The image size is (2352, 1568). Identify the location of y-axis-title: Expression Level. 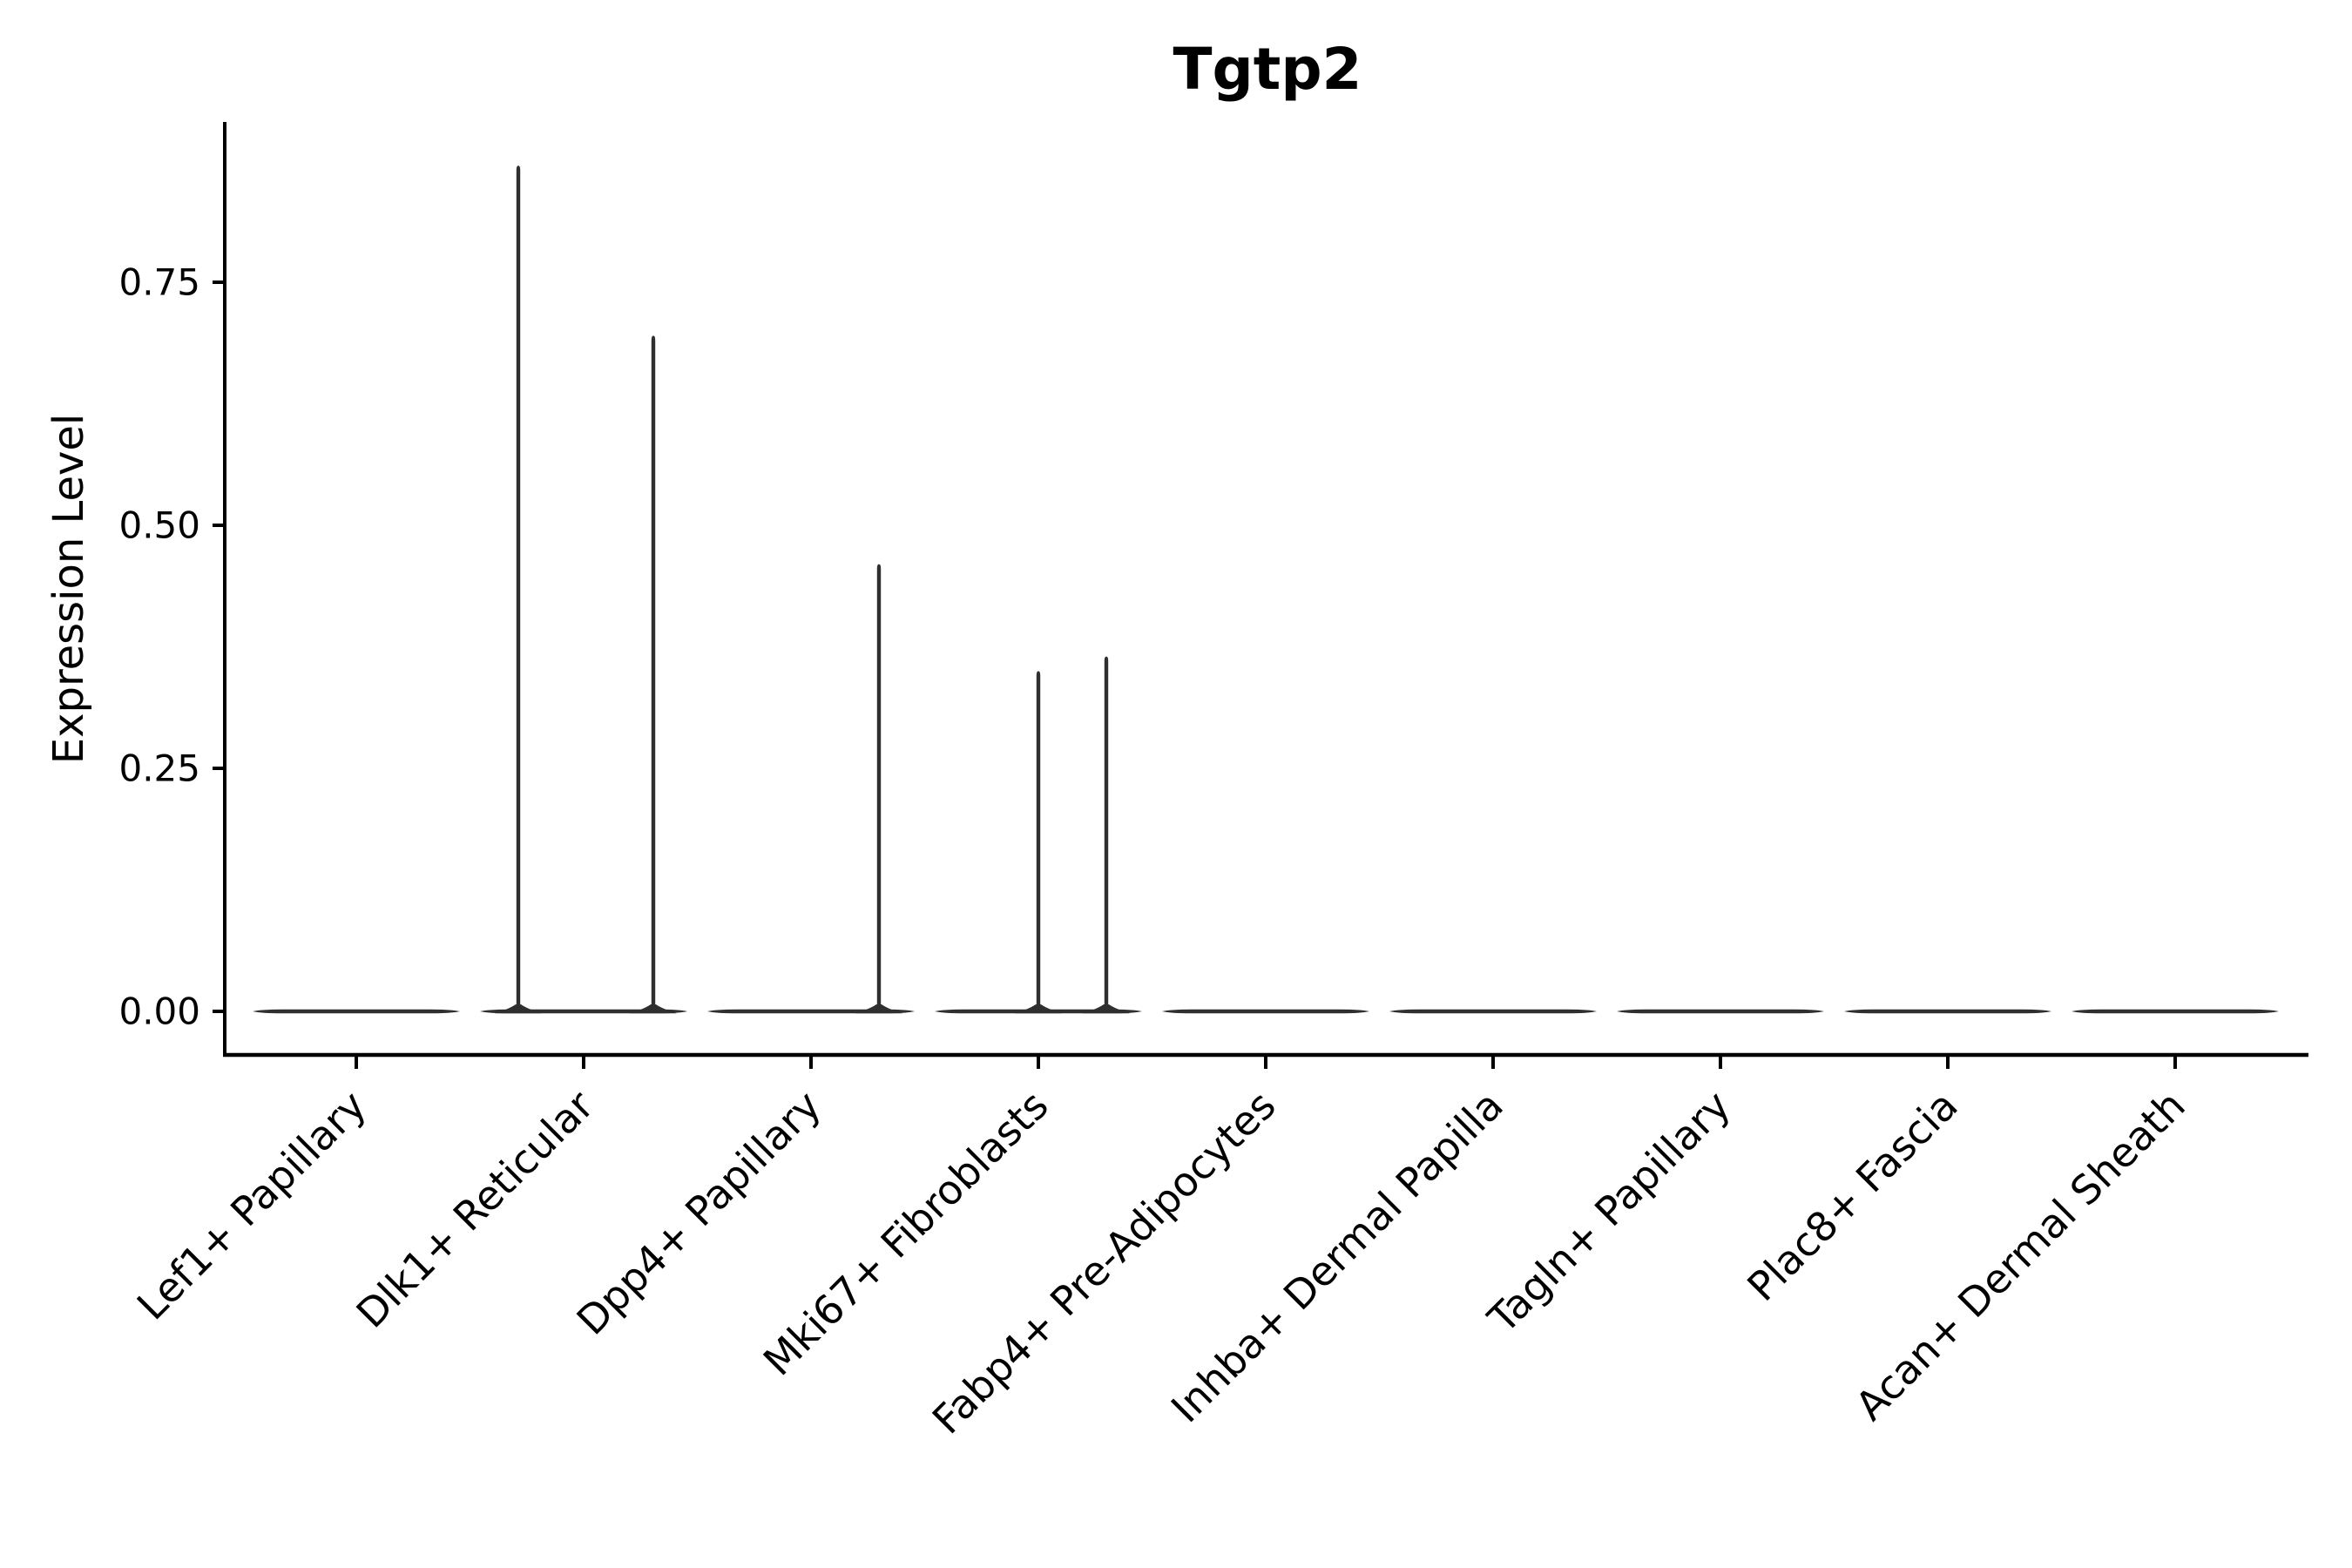
(68, 589).